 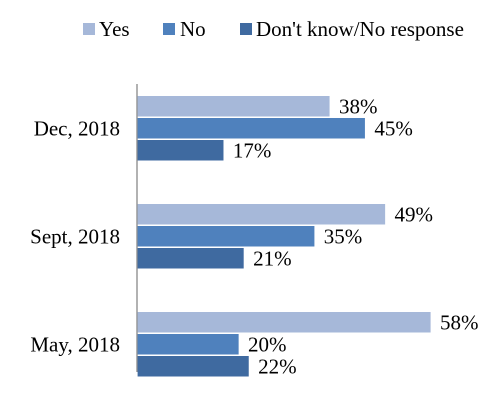 What do you see at coordinates (188, 344) in the screenshot?
I see `bar-may-2018-no` at bounding box center [188, 344].